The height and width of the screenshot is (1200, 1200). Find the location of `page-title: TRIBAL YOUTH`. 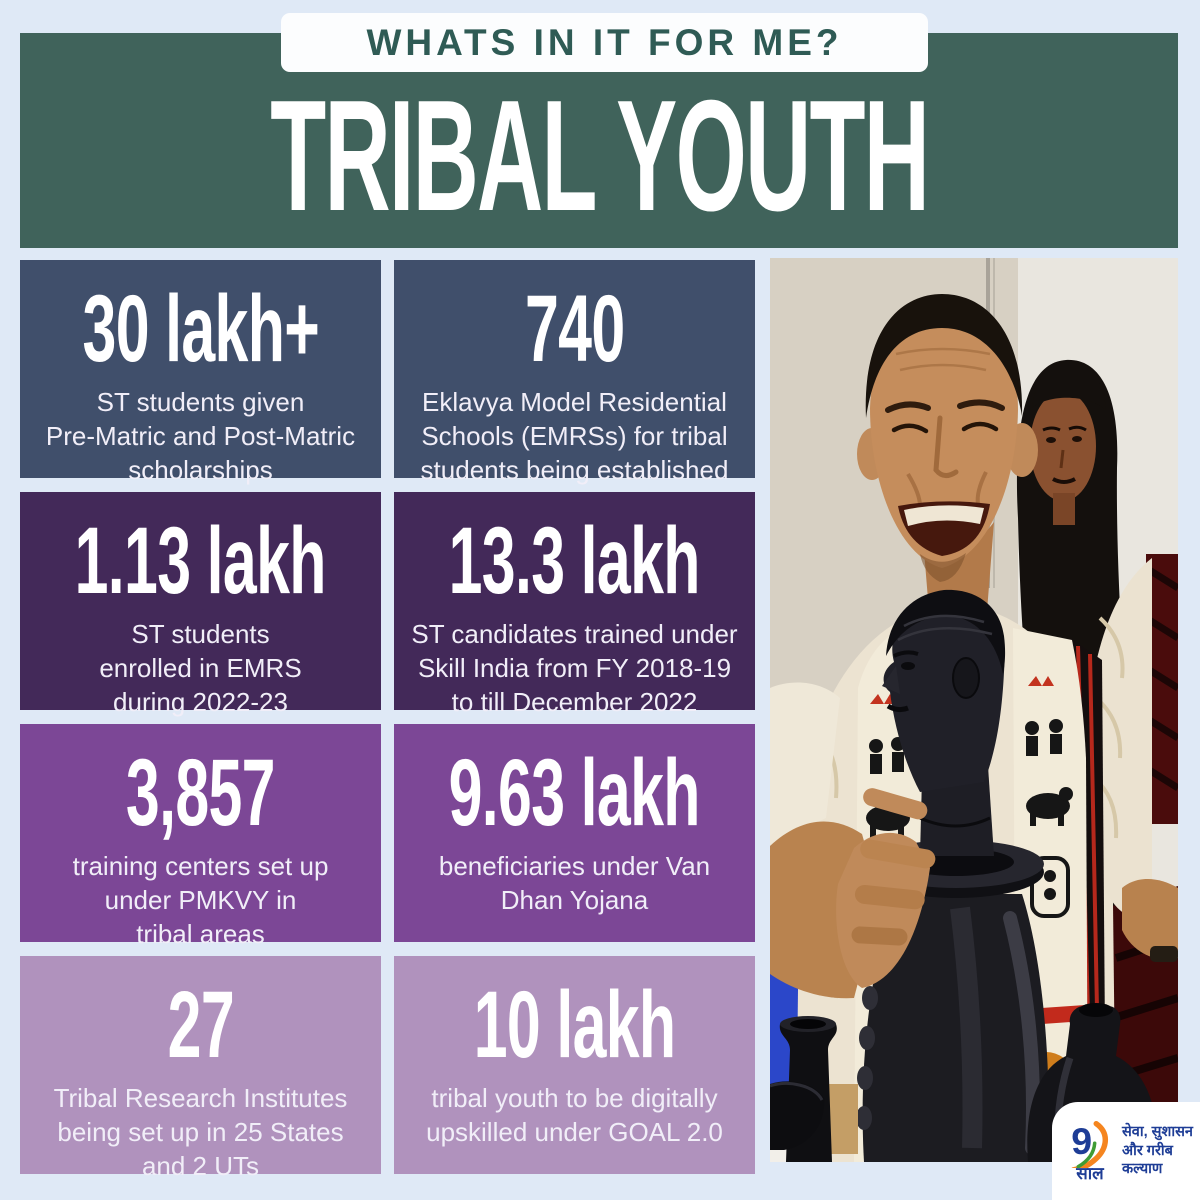

page-title: TRIBAL YOUTH is located at coordinates (600, 156).